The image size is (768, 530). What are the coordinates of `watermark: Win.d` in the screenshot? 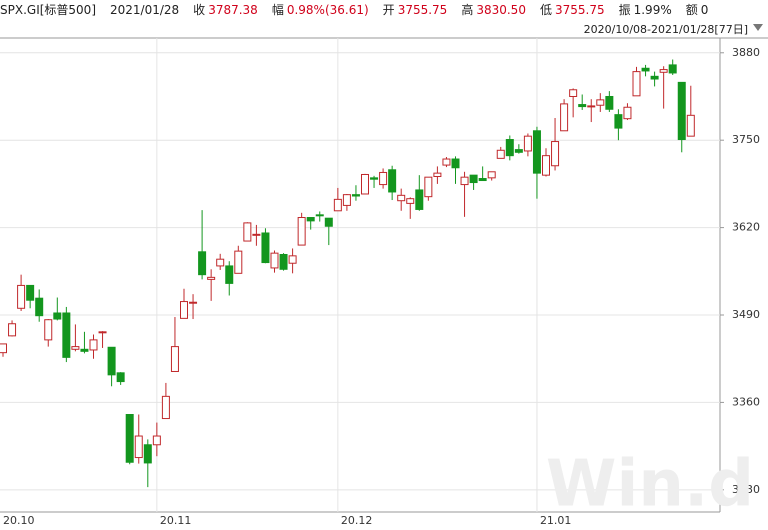 It's located at (650, 485).